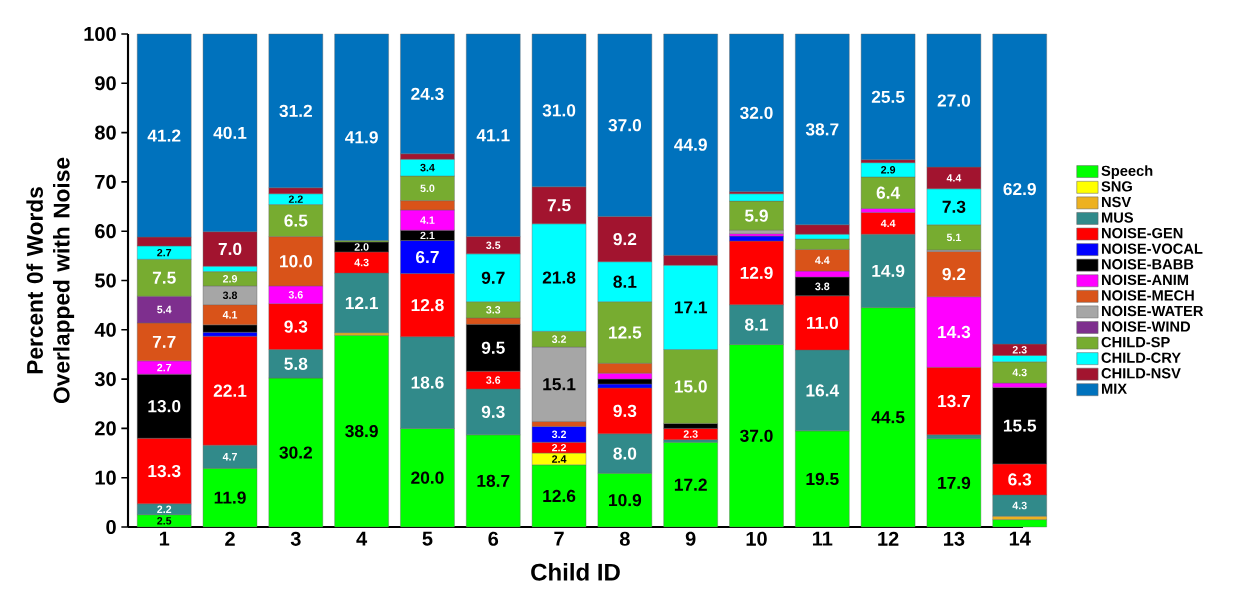 This screenshot has height=609, width=1251. I want to click on data-label: 44.5, so click(888, 417).